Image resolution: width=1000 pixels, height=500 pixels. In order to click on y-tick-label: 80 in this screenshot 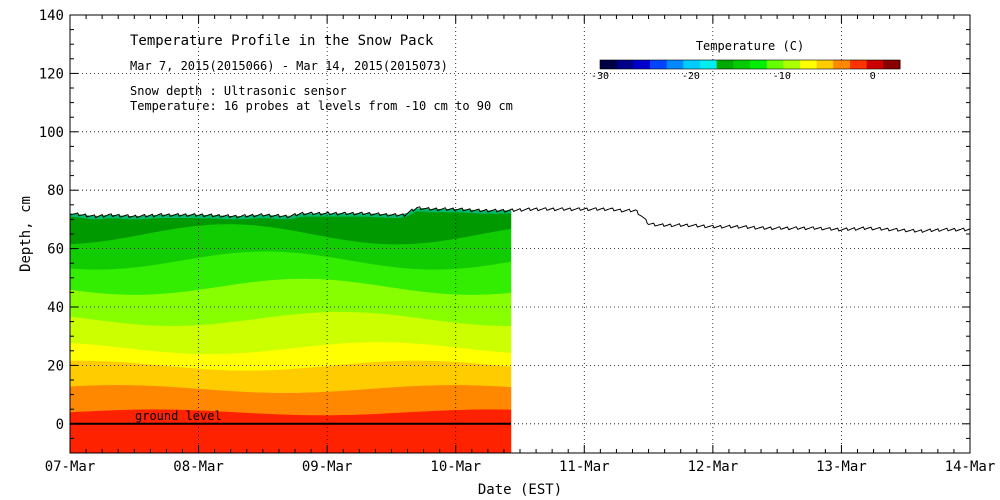, I will do `click(55, 191)`.